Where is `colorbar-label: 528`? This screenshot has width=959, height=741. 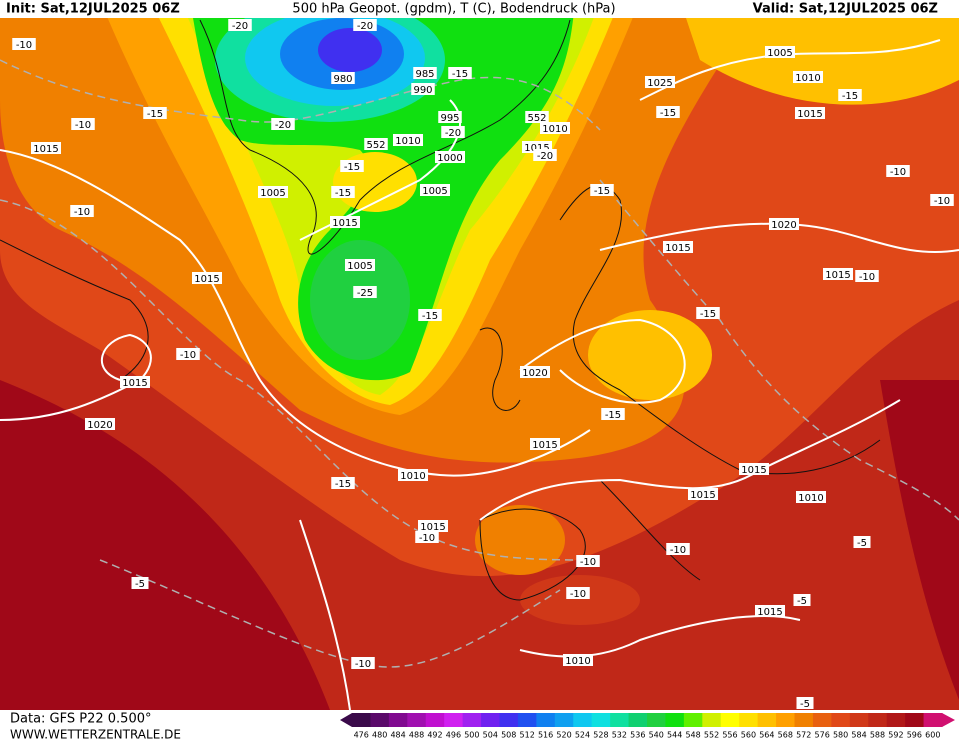 colorbar-label: 528 is located at coordinates (600, 735).